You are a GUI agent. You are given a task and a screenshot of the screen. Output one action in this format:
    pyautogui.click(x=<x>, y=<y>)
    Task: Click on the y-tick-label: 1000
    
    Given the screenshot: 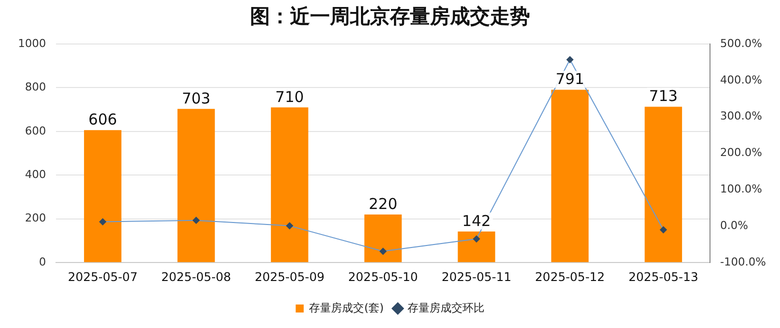 What is the action you would take?
    pyautogui.click(x=32, y=43)
    